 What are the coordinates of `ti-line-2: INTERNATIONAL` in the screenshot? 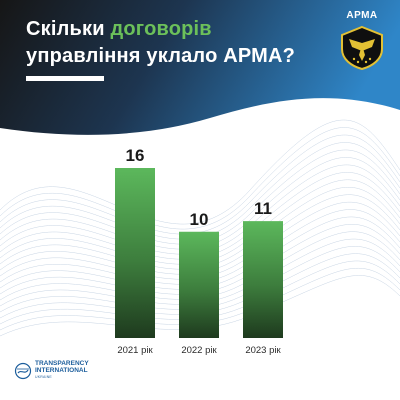 It's located at (61, 370).